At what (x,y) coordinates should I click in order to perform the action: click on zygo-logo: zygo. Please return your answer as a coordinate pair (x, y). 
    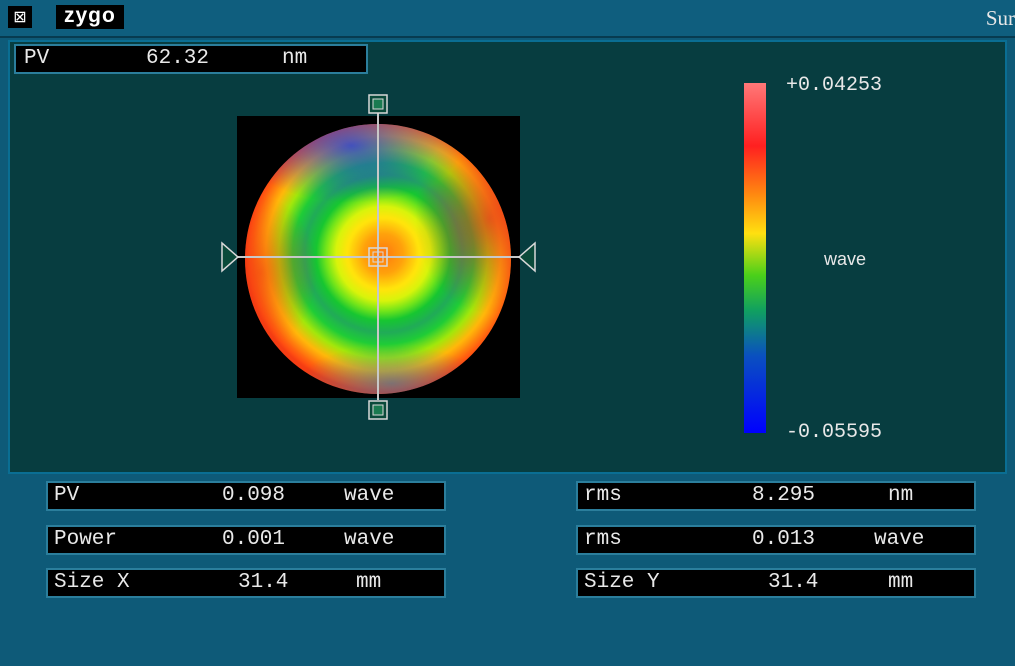
    Looking at the image, I should click on (90, 17).